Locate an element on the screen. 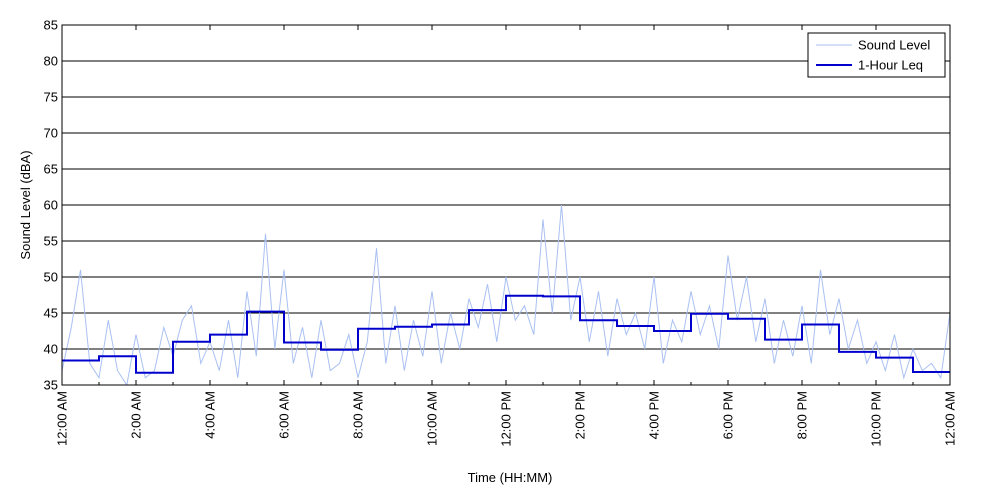 The width and height of the screenshot is (1000, 500). x-tick-label: 8:00 AM is located at coordinates (358, 415).